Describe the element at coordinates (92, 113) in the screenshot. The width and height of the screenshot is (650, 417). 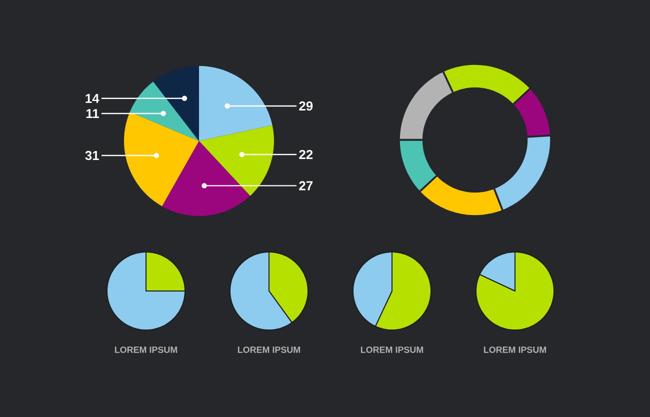
I see `data-label: 11` at that location.